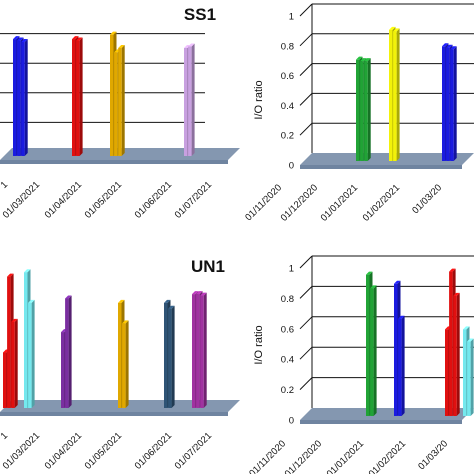  Describe the element at coordinates (63, 199) in the screenshot. I see `x-tick-label: 01/04/2021` at that location.